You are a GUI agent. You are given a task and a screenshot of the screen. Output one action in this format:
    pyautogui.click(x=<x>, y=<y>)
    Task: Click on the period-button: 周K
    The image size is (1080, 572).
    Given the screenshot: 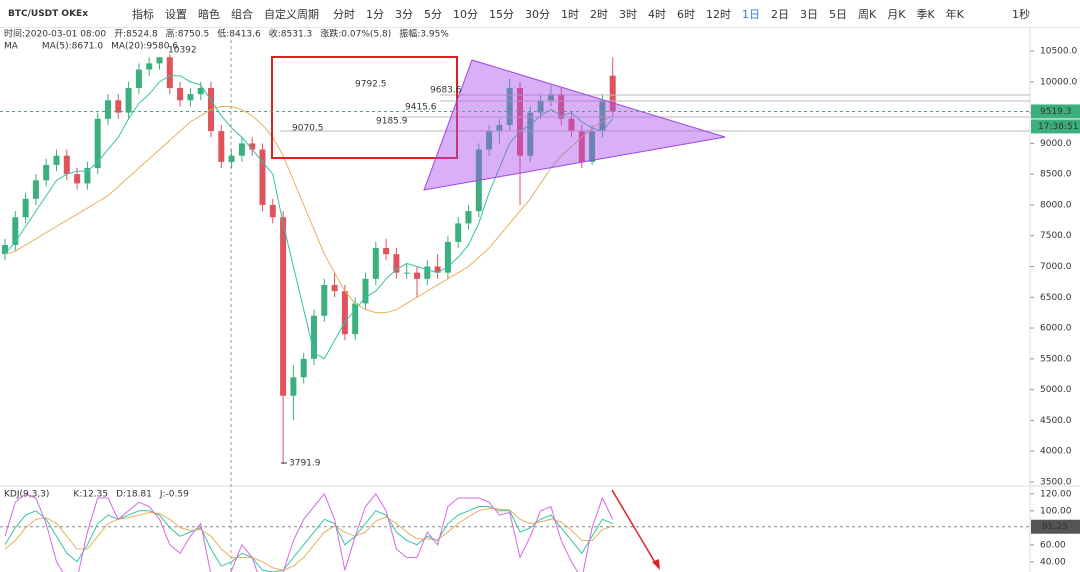 What is the action you would take?
    pyautogui.click(x=867, y=14)
    